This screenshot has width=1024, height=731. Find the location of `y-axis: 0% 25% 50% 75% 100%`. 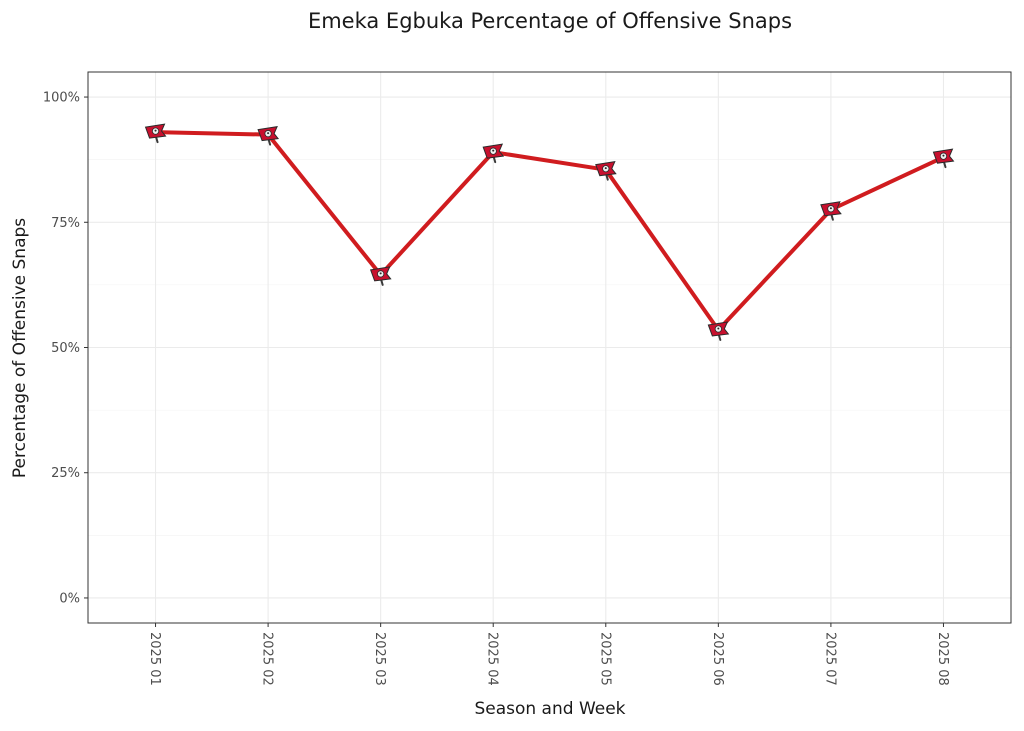

y-axis: 0% 25% 50% 75% 100% is located at coordinates (65, 348).